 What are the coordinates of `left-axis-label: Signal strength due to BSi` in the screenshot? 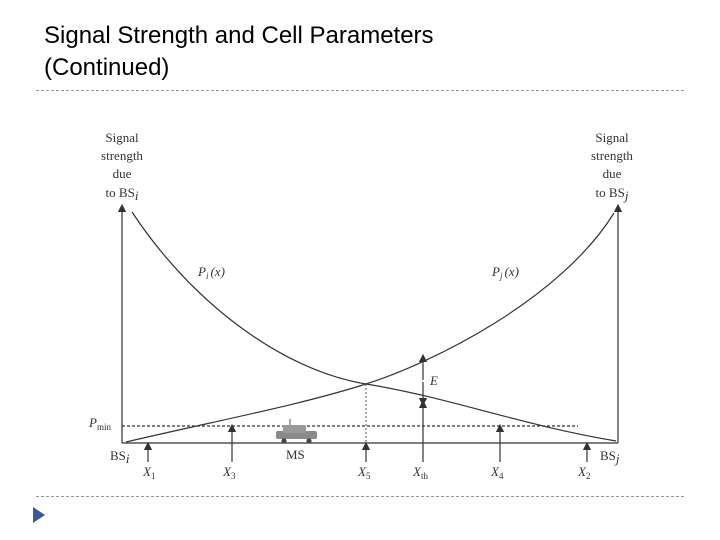 It's located at (122, 166).